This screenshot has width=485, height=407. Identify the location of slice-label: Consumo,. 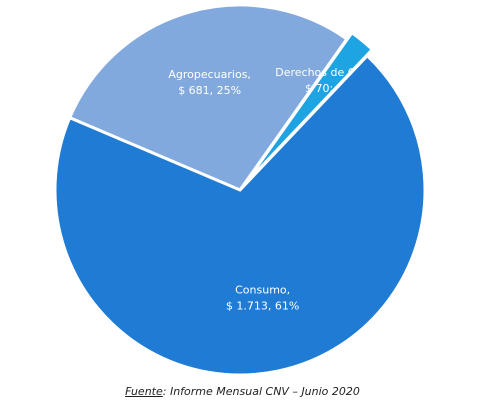
(262, 290).